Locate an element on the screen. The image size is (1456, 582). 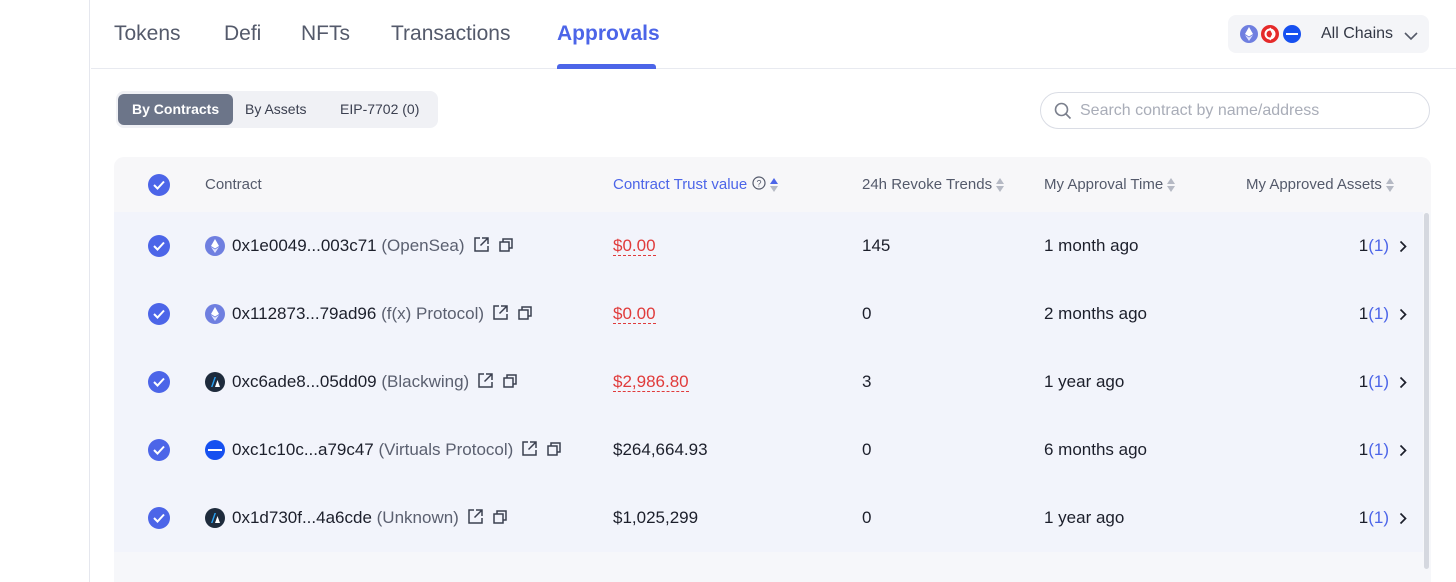
column-header-trust-value: Contract Trust value? is located at coordinates (696, 185).